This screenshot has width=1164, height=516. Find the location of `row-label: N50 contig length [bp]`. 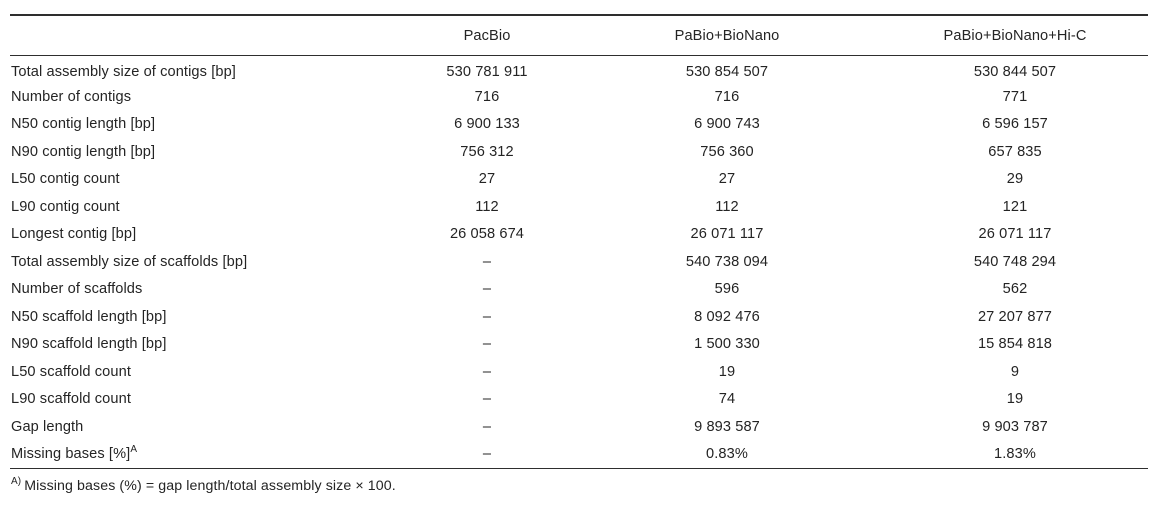

row-label: N50 contig length [bp] is located at coordinates (83, 124).